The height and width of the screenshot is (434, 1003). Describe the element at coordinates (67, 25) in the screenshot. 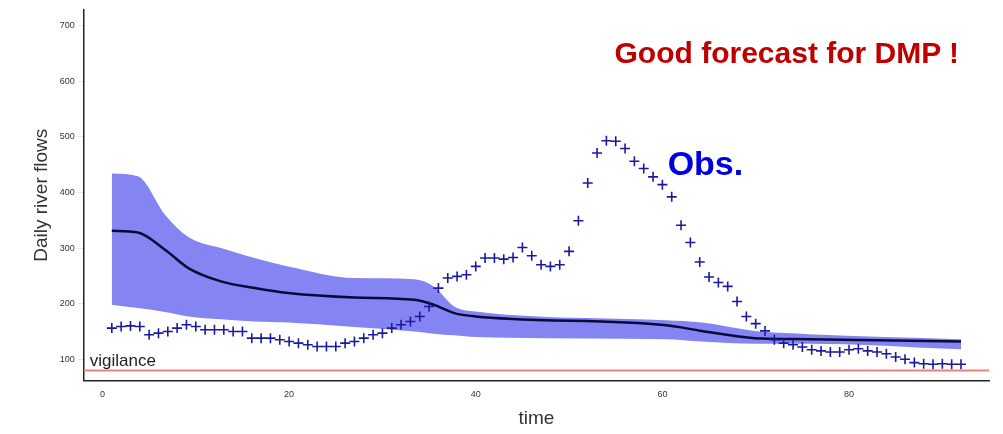

I see `y-tick-label: 700` at that location.